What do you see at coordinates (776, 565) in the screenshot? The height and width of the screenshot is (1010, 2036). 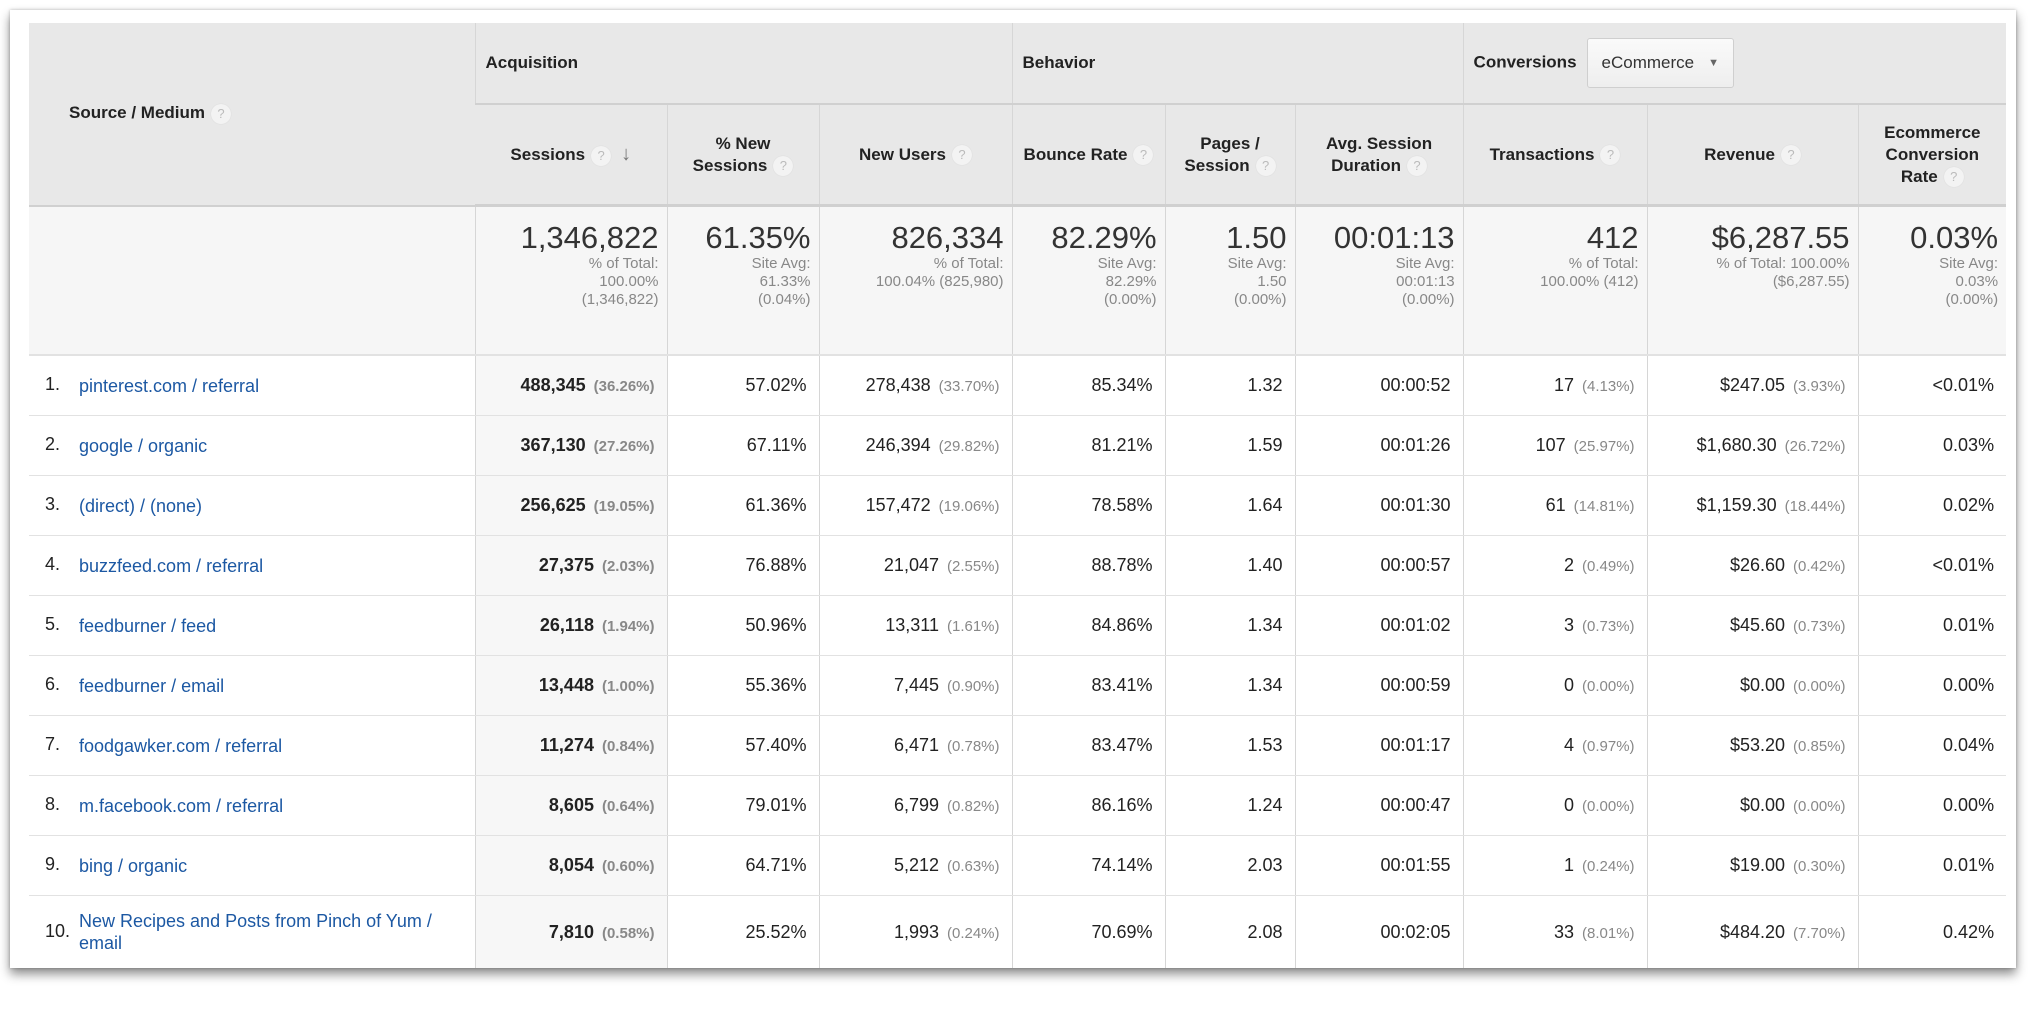 I see `pct-new-sessions-value: 76.88%` at bounding box center [776, 565].